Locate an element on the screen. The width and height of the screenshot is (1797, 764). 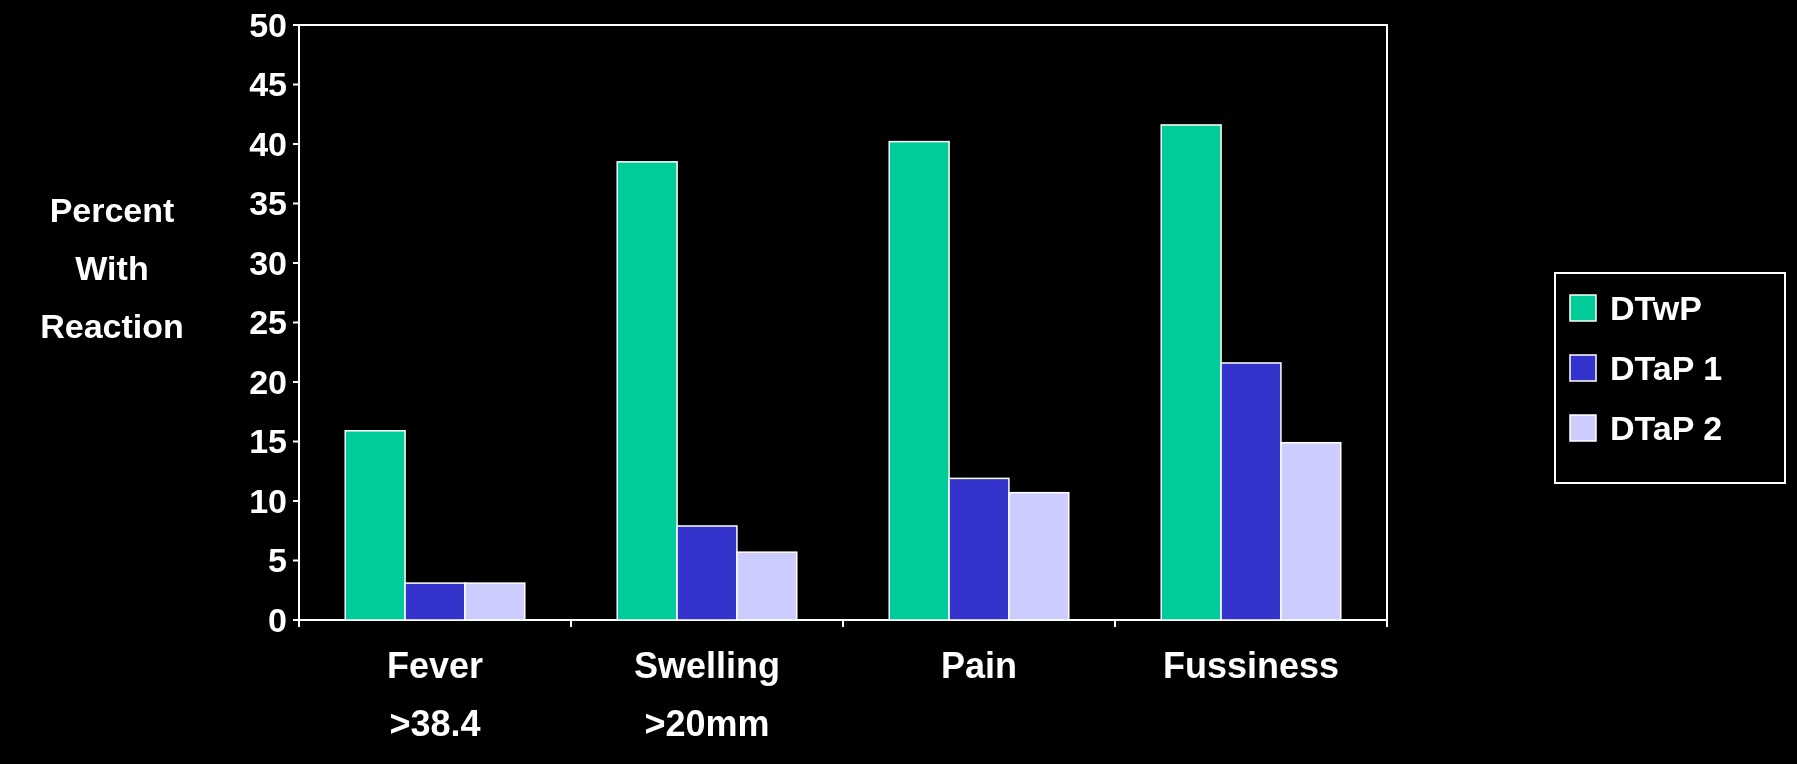
x-tick-label: Swelling >20mm is located at coordinates (707, 694).